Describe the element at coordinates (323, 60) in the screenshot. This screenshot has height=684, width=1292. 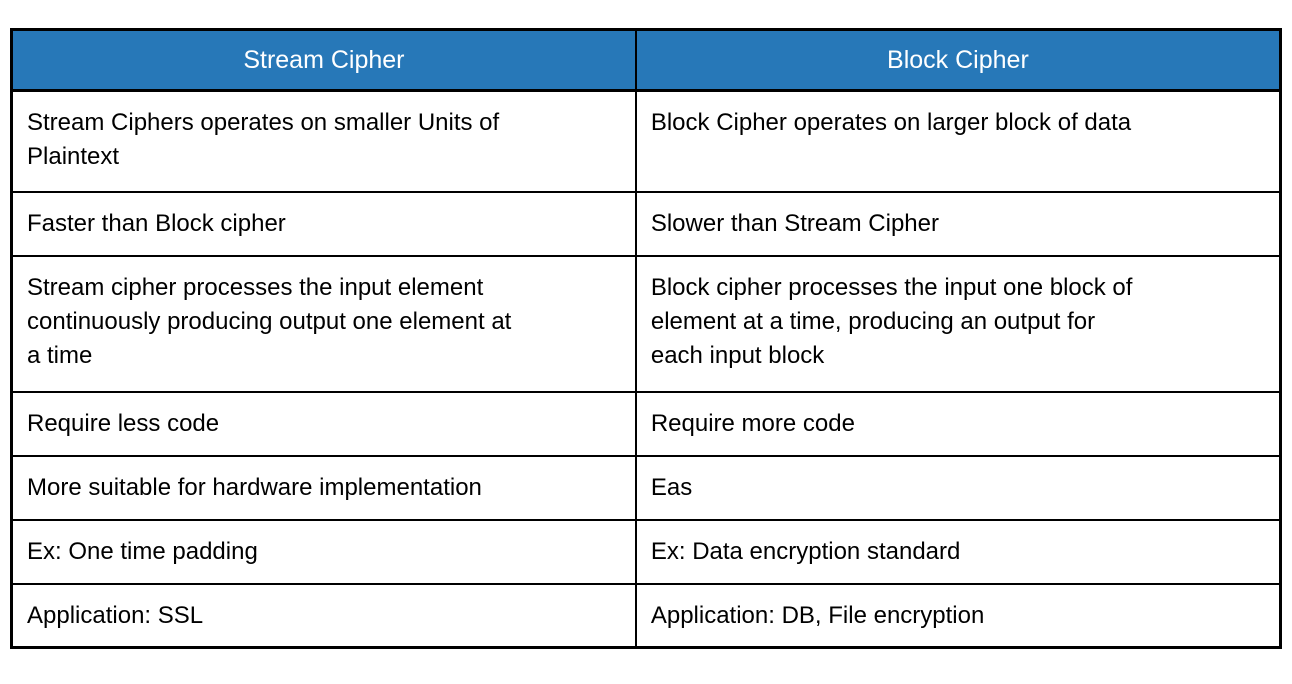
I see `header-stream-cipher: Stream Cipher` at that location.